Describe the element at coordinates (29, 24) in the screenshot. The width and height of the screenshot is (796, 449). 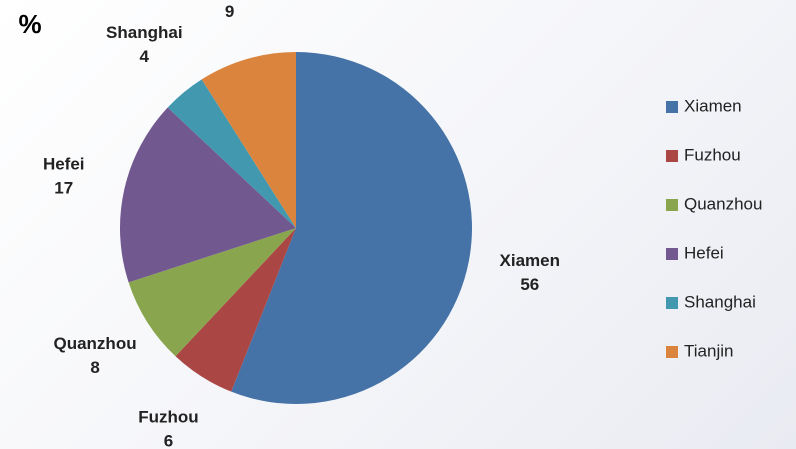
I see `chart-title: %` at that location.